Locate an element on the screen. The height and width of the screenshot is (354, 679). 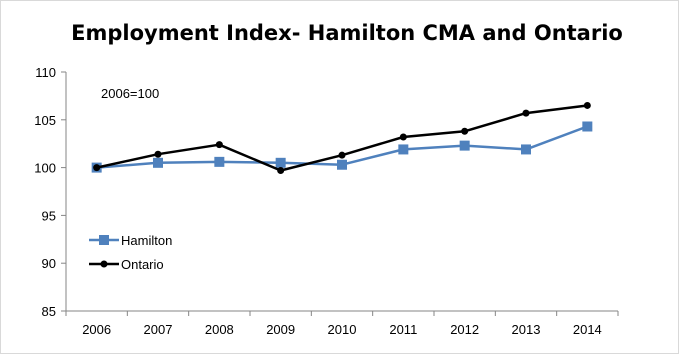
chart-annotation: 2006=100 is located at coordinates (130, 93).